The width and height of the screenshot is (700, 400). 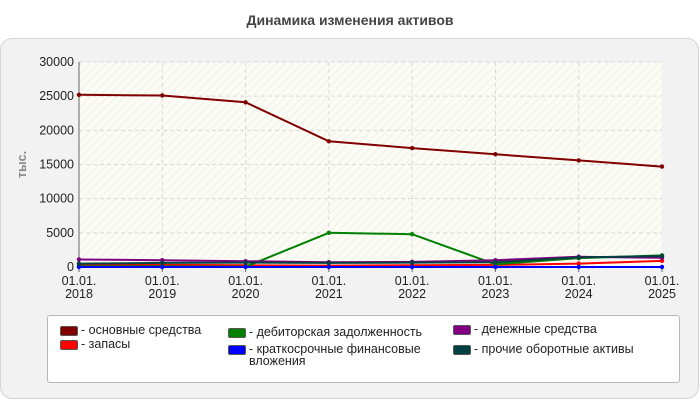 I want to click on x-tick-label: 01.01. 2025, so click(x=662, y=287).